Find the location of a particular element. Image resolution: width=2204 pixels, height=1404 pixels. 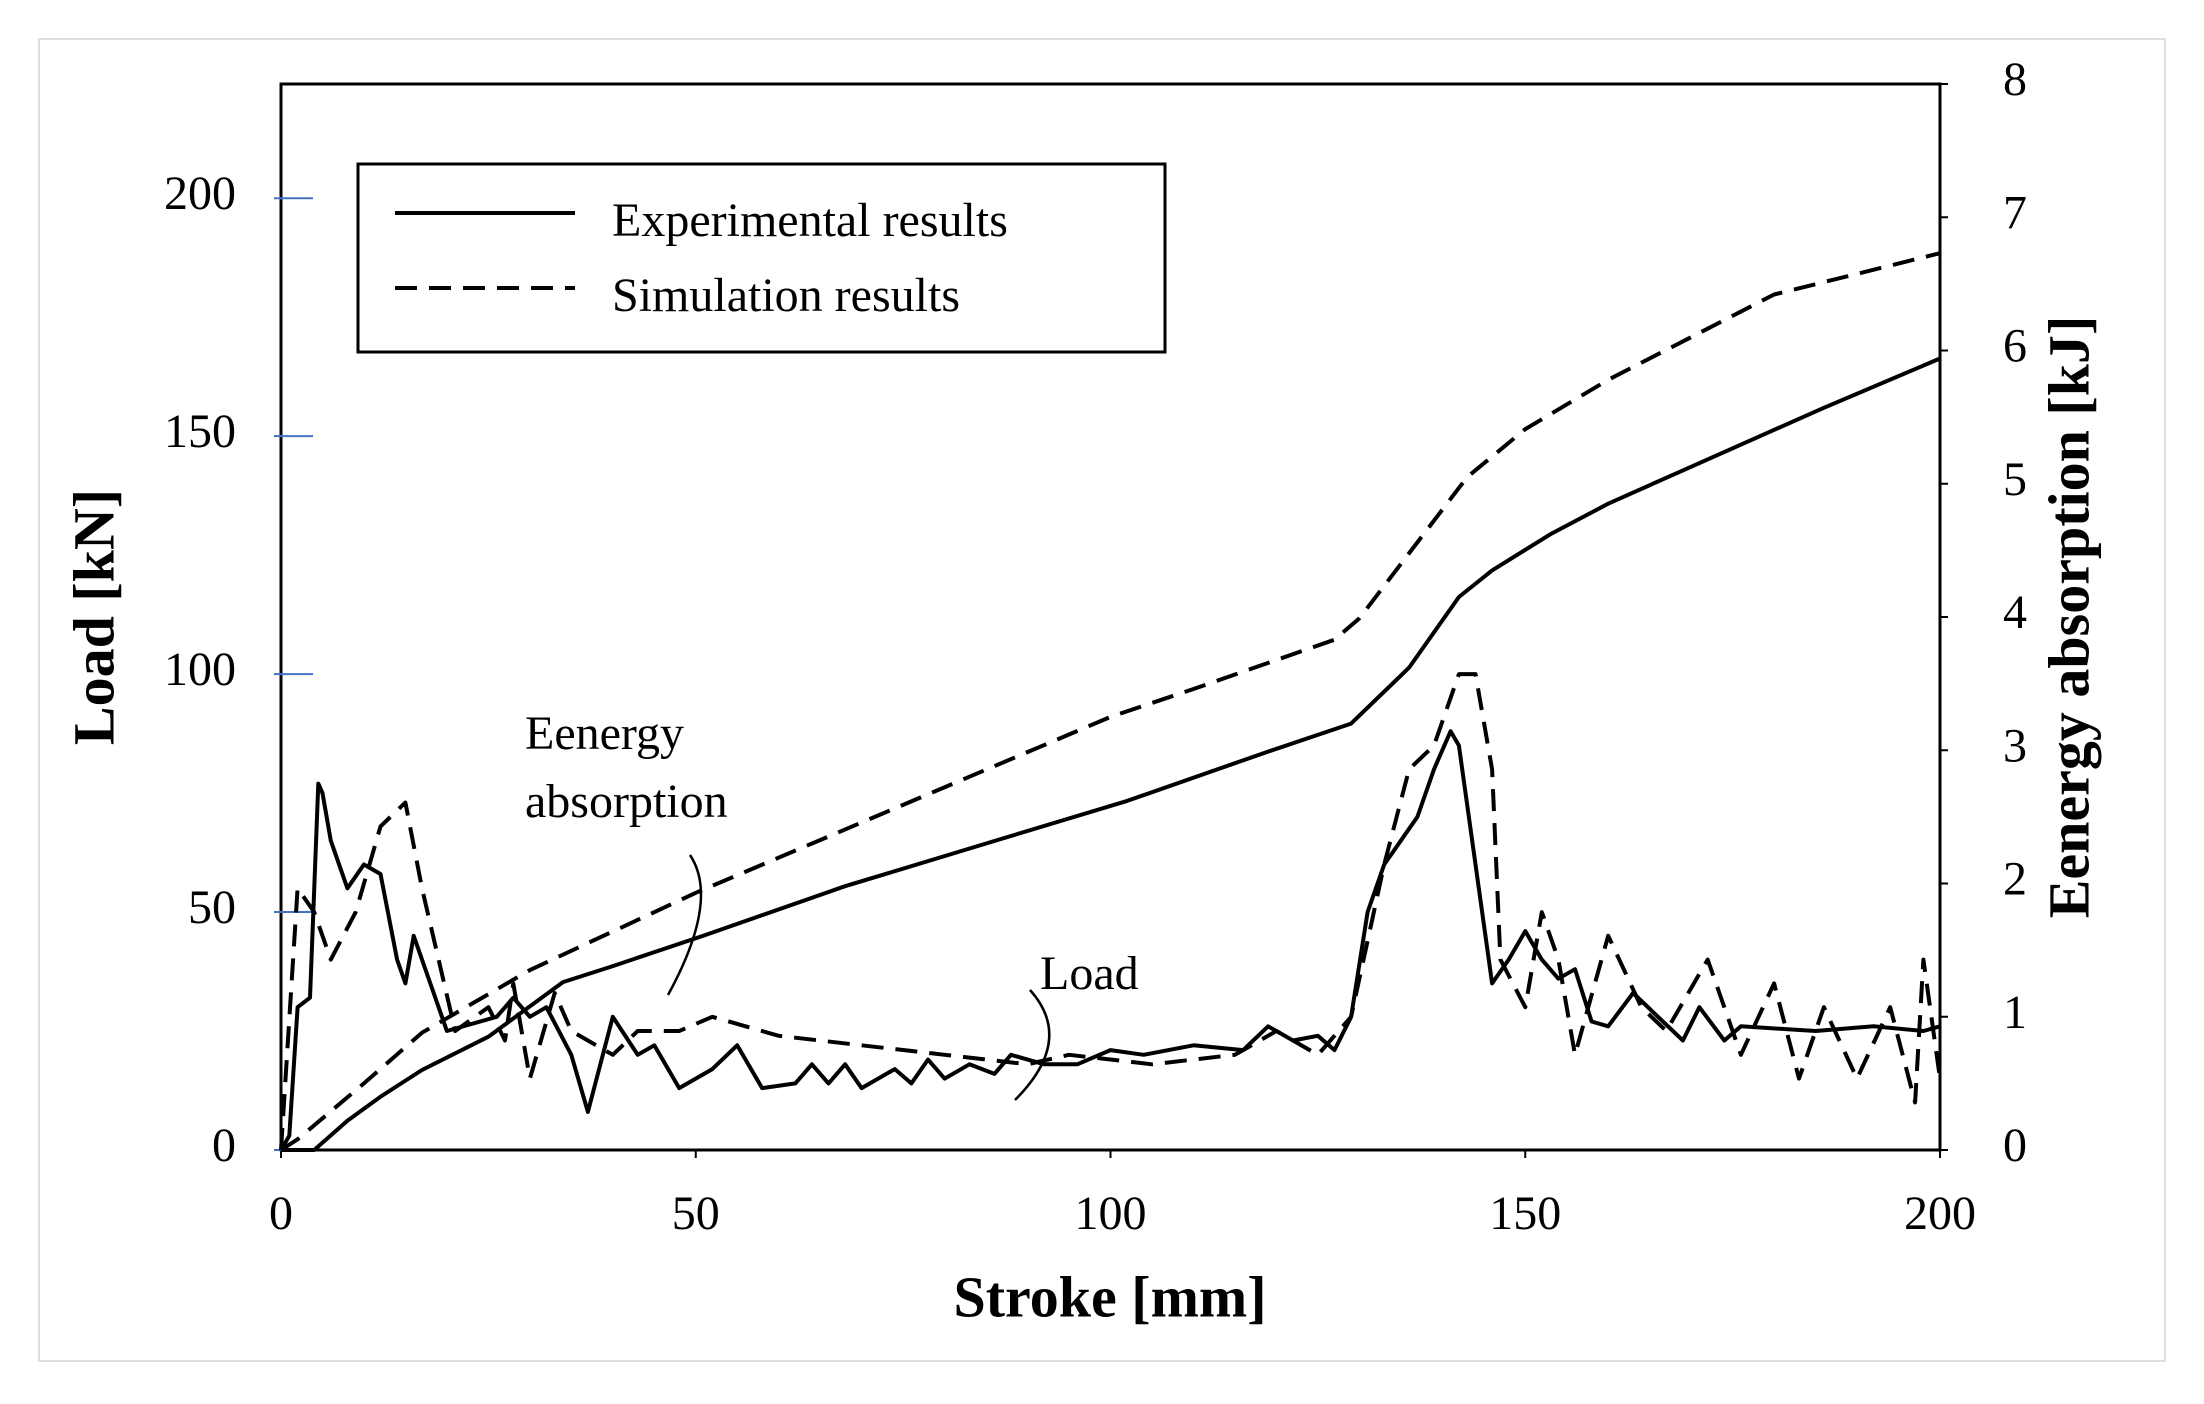

y2-tick-label: 1 is located at coordinates (2015, 1012).